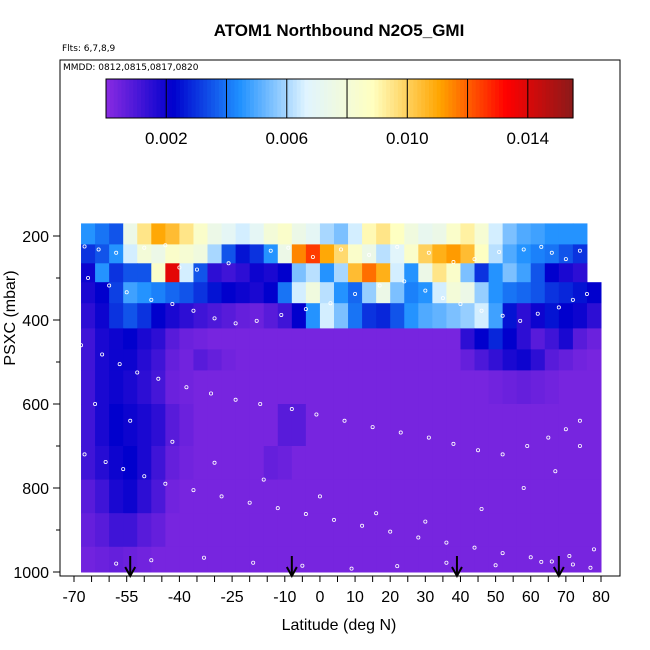 The height and width of the screenshot is (650, 650). What do you see at coordinates (425, 597) in the screenshot?
I see `x-axis-tick-label: 30` at bounding box center [425, 597].